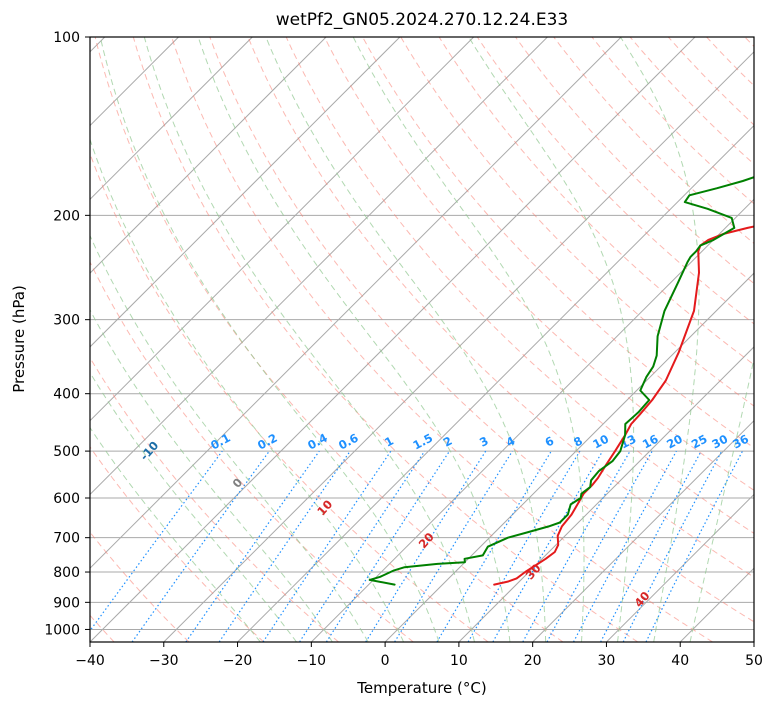  What do you see at coordinates (385, 661) in the screenshot?
I see `x-tick-label: 0` at bounding box center [385, 661].